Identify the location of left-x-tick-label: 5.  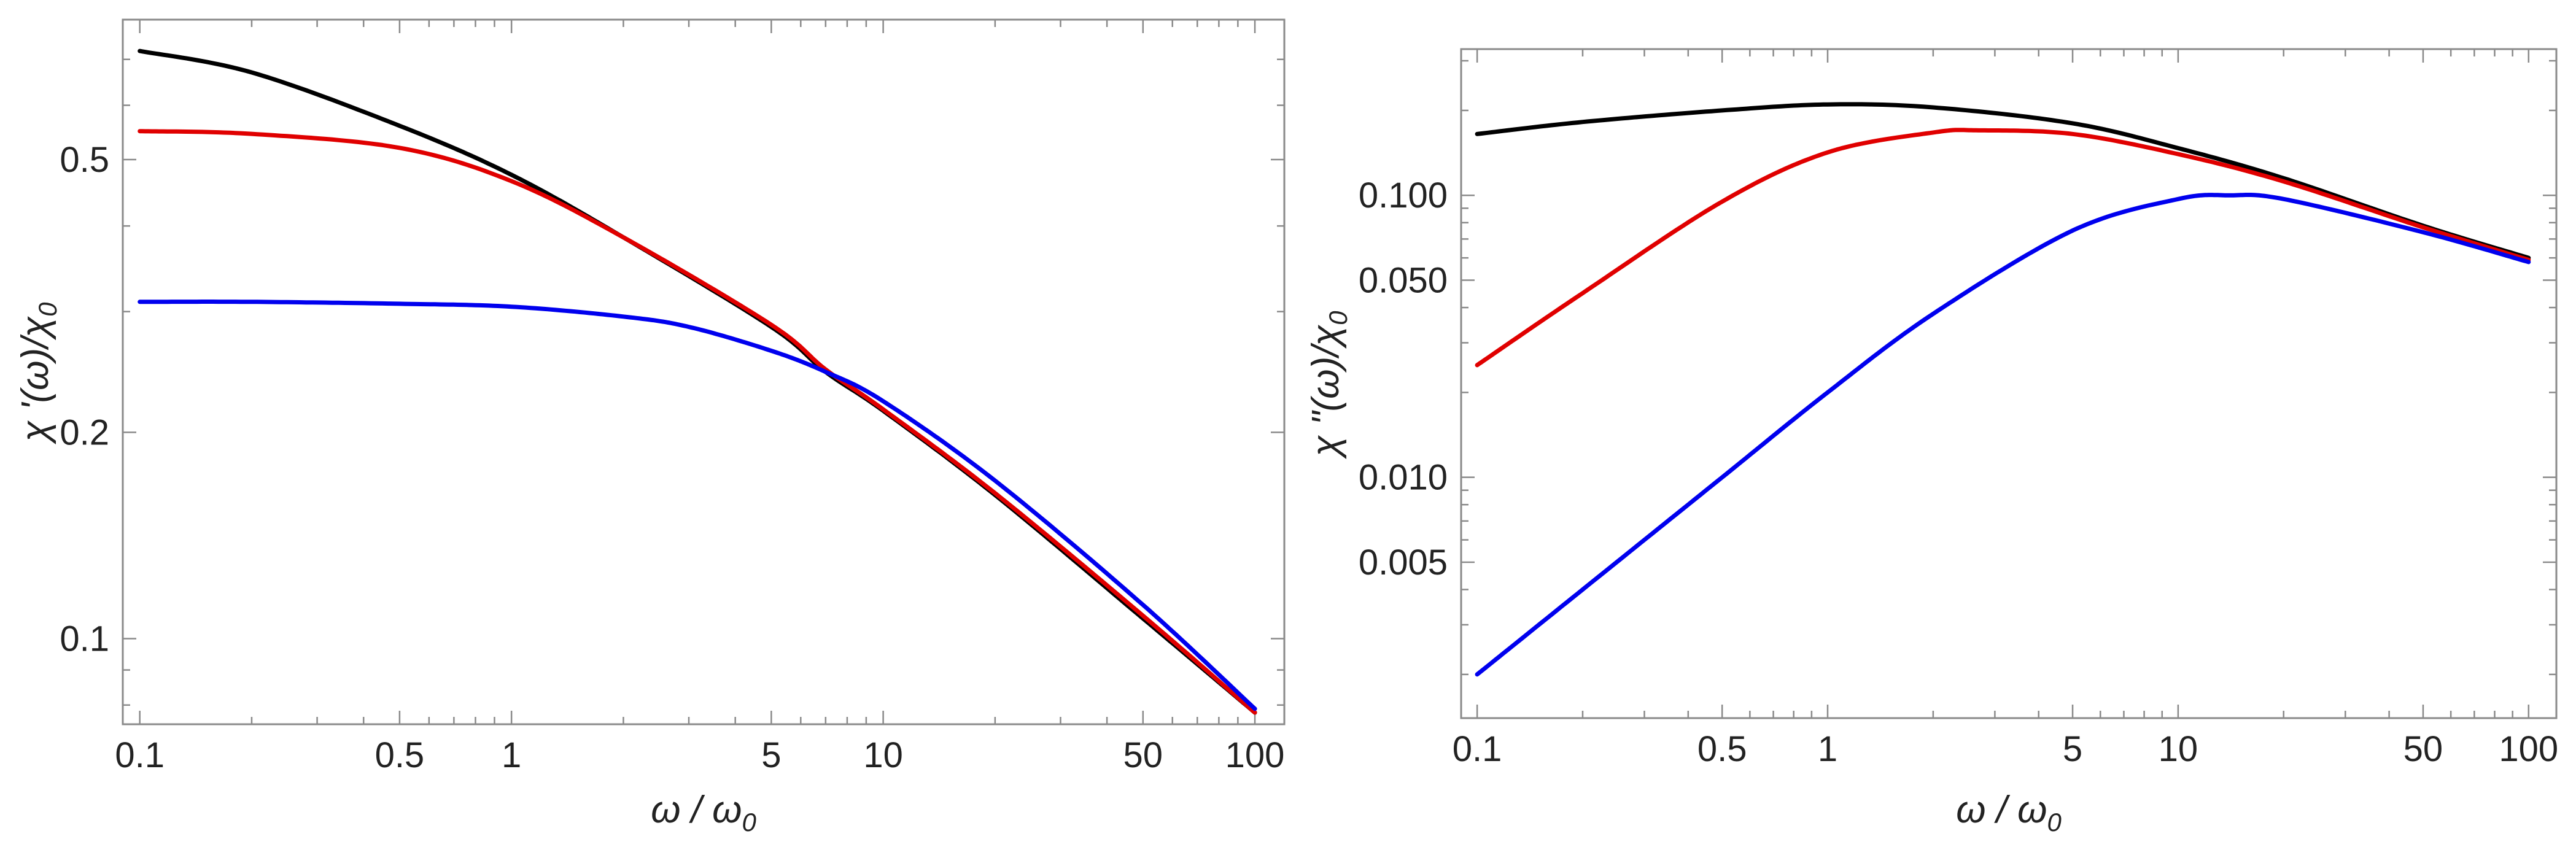
(771, 755).